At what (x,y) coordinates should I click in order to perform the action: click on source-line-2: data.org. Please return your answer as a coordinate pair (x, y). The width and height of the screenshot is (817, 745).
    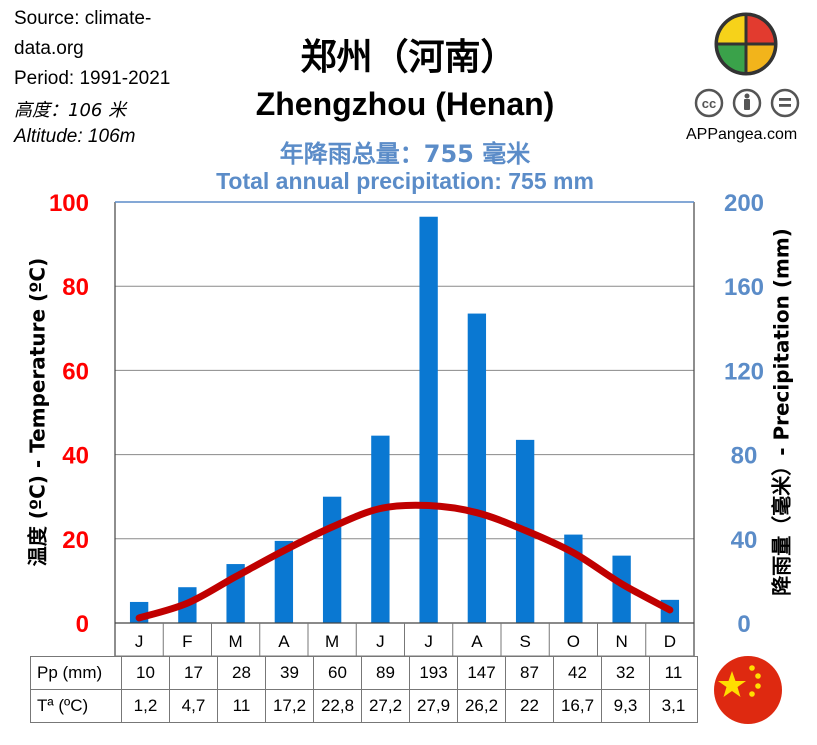
    Looking at the image, I should click on (49, 48).